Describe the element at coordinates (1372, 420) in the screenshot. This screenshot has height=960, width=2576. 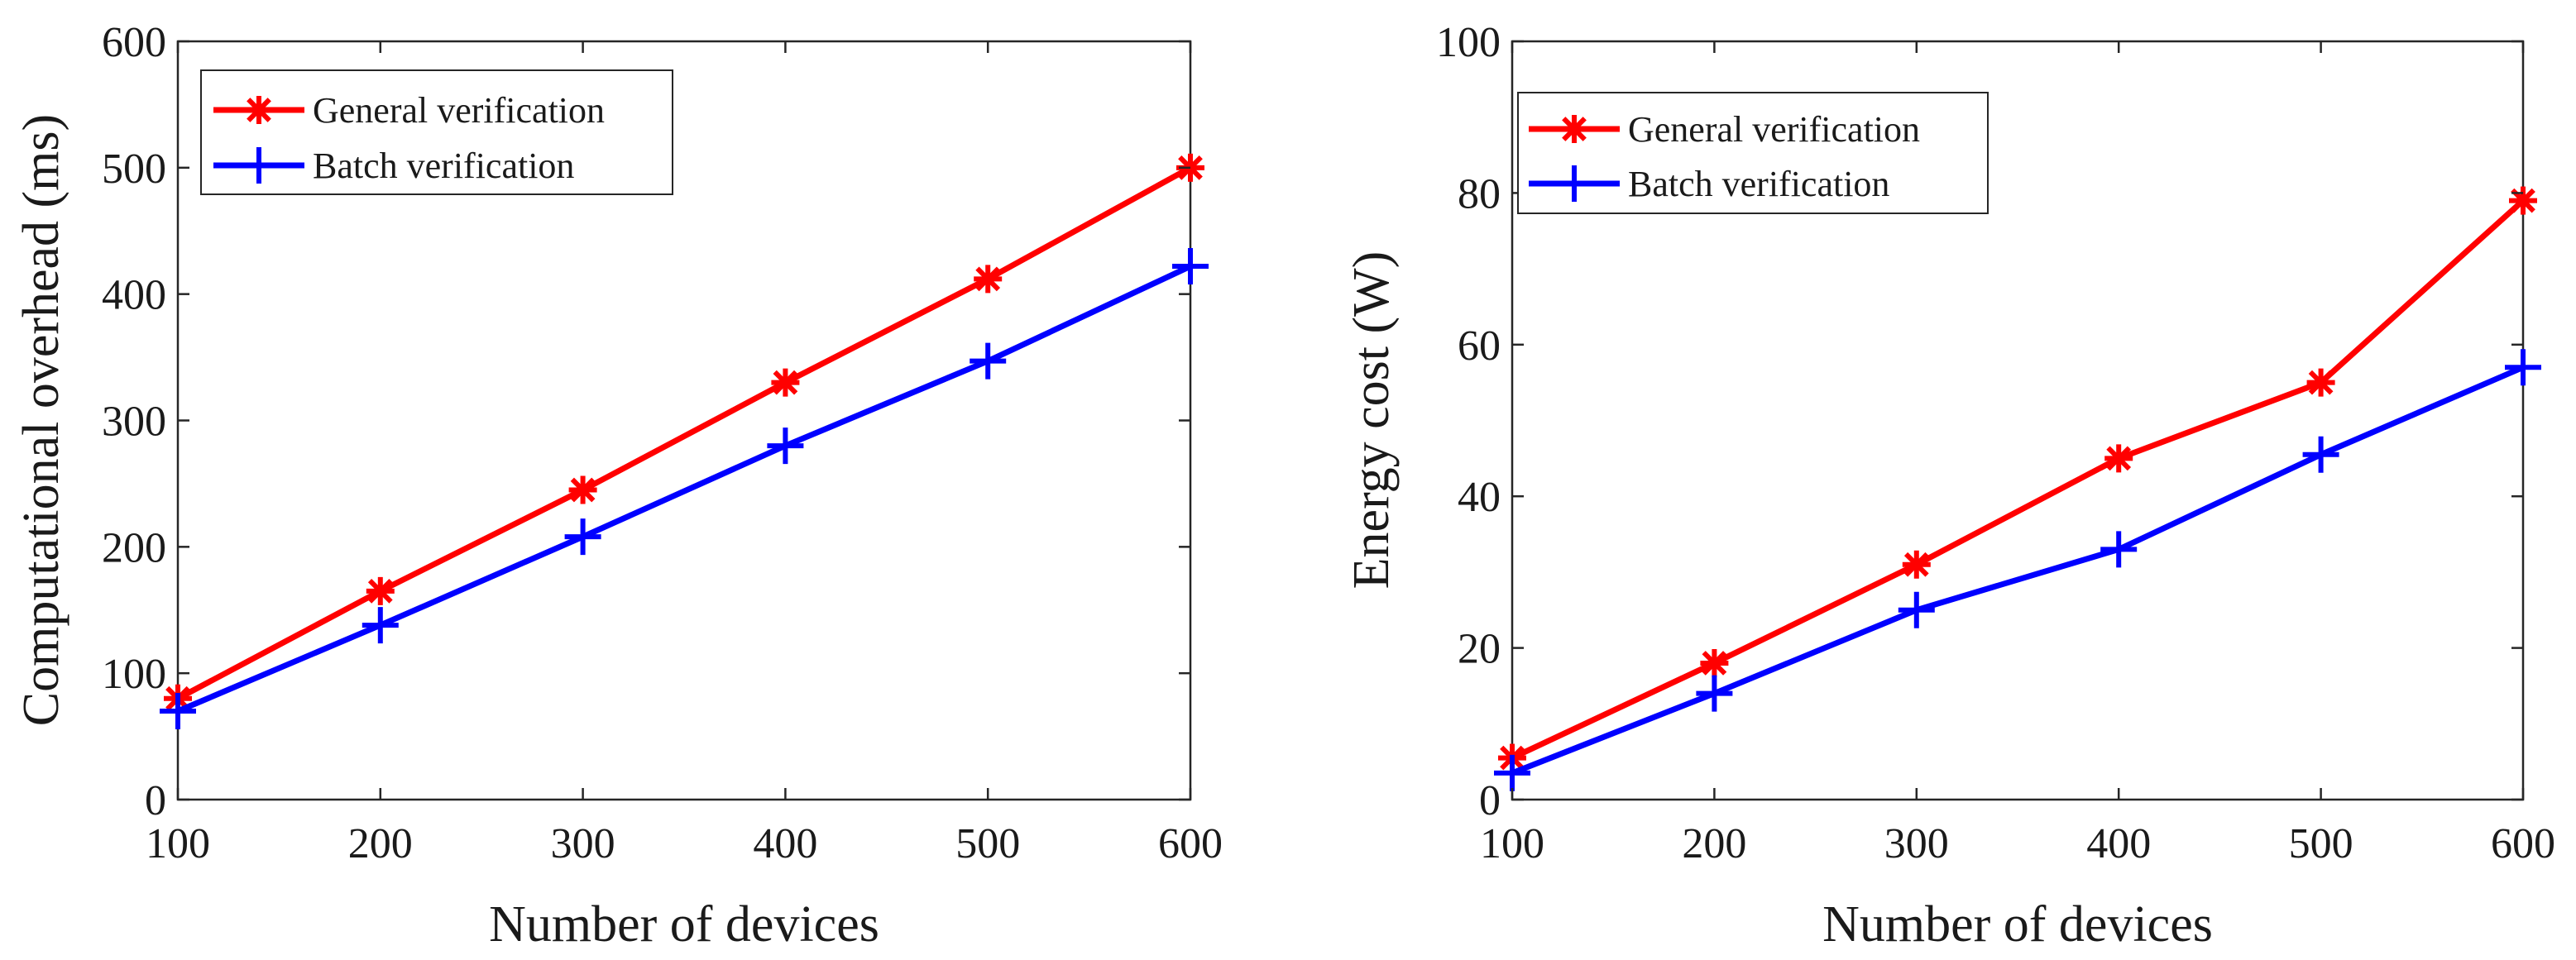
I see `y-axis-title: Energy cost (W)` at that location.